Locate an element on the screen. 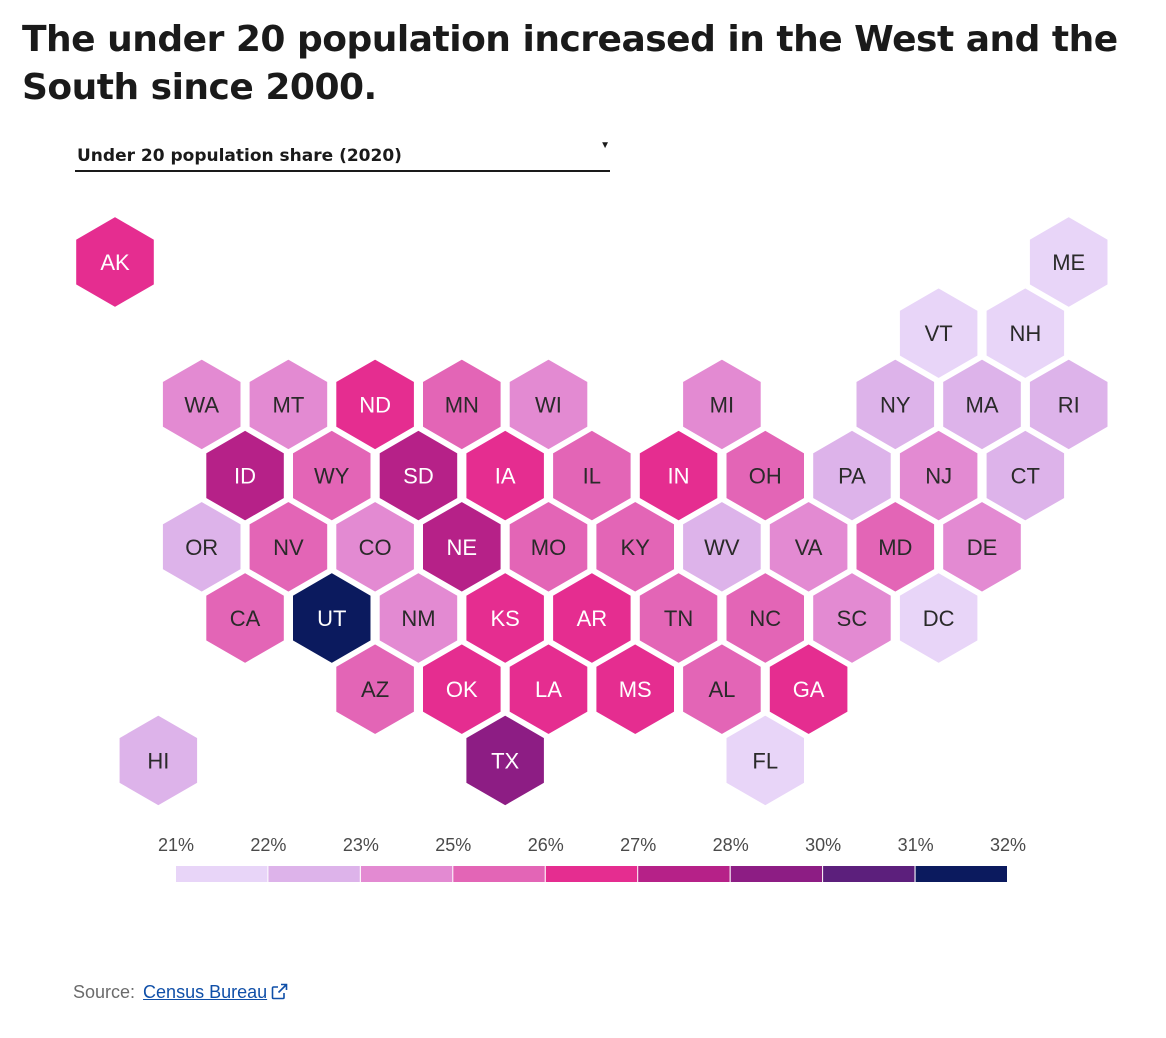 This screenshot has height=1038, width=1166. state-hex-ms: MS is located at coordinates (635, 689).